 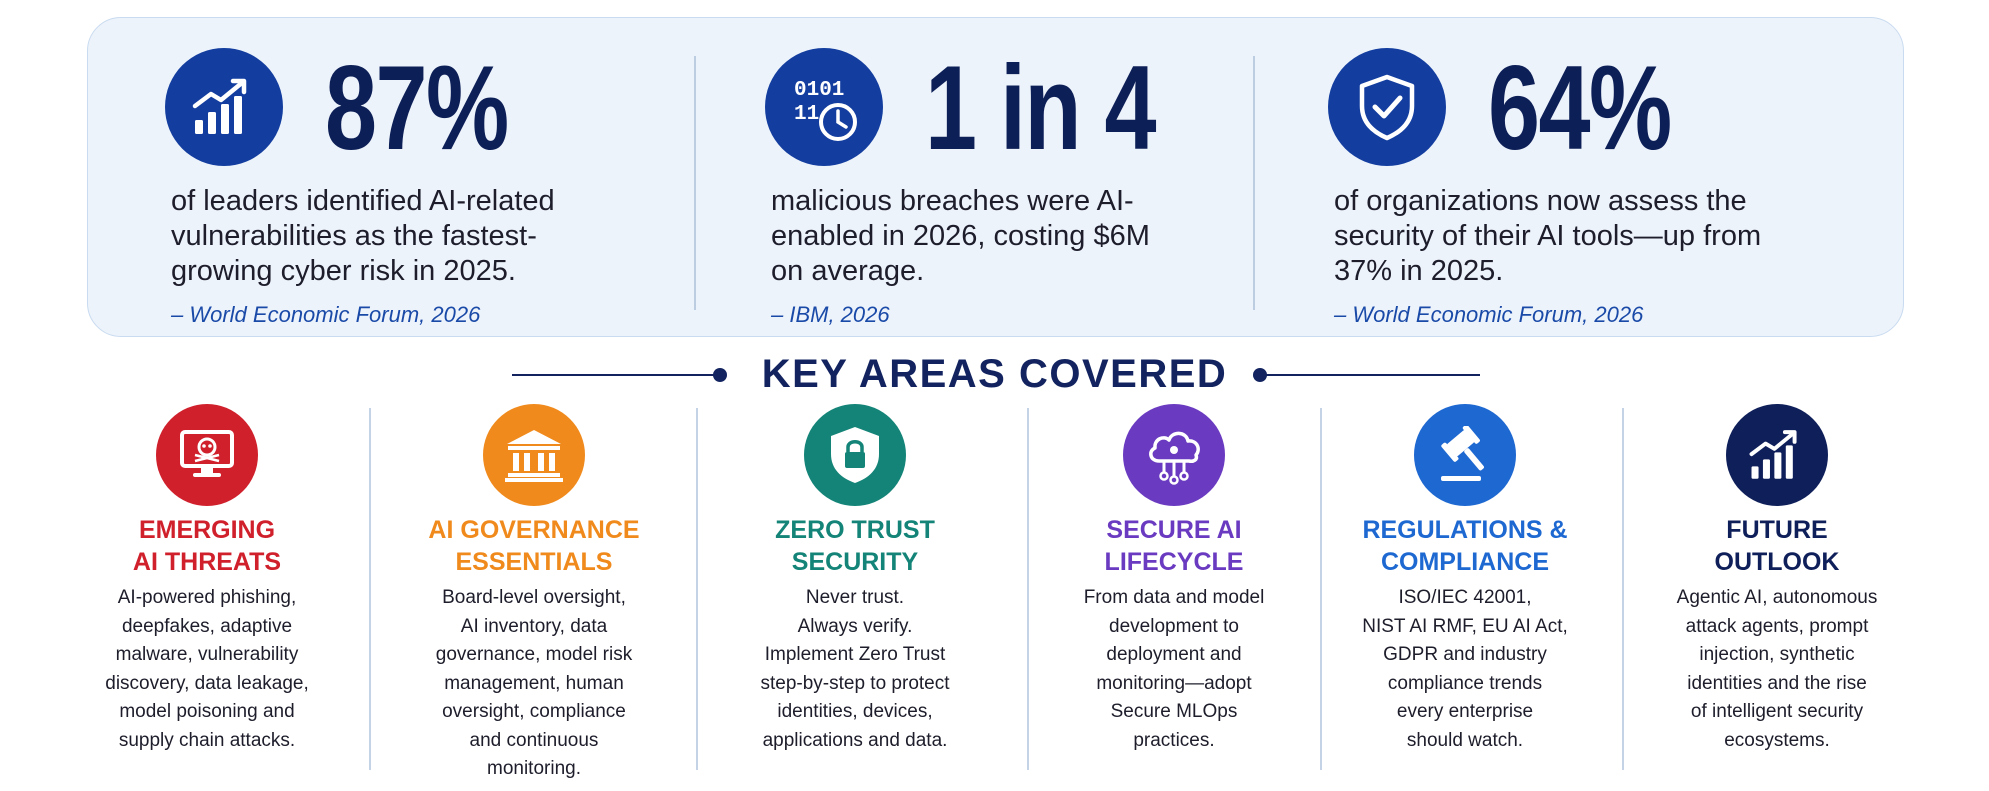 I want to click on gavel-icon, so click(x=1465, y=455).